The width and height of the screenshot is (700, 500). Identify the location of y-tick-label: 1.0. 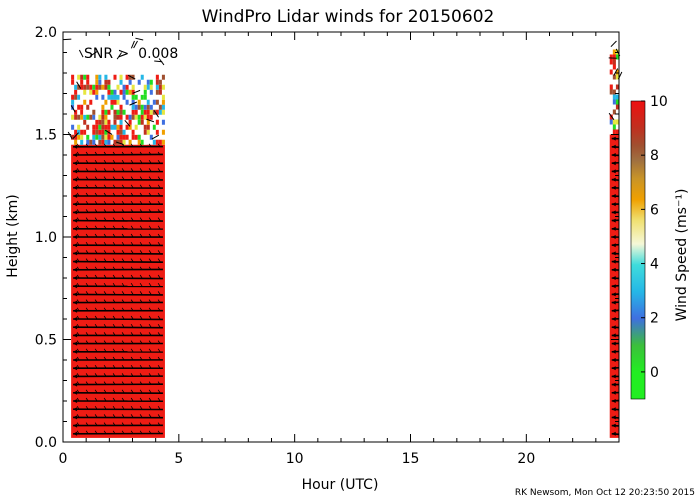
(46, 238).